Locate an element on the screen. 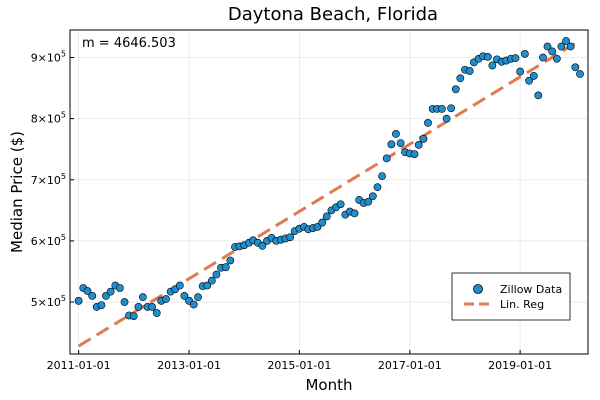  y-tick-label: 5×105 is located at coordinates (48, 301).